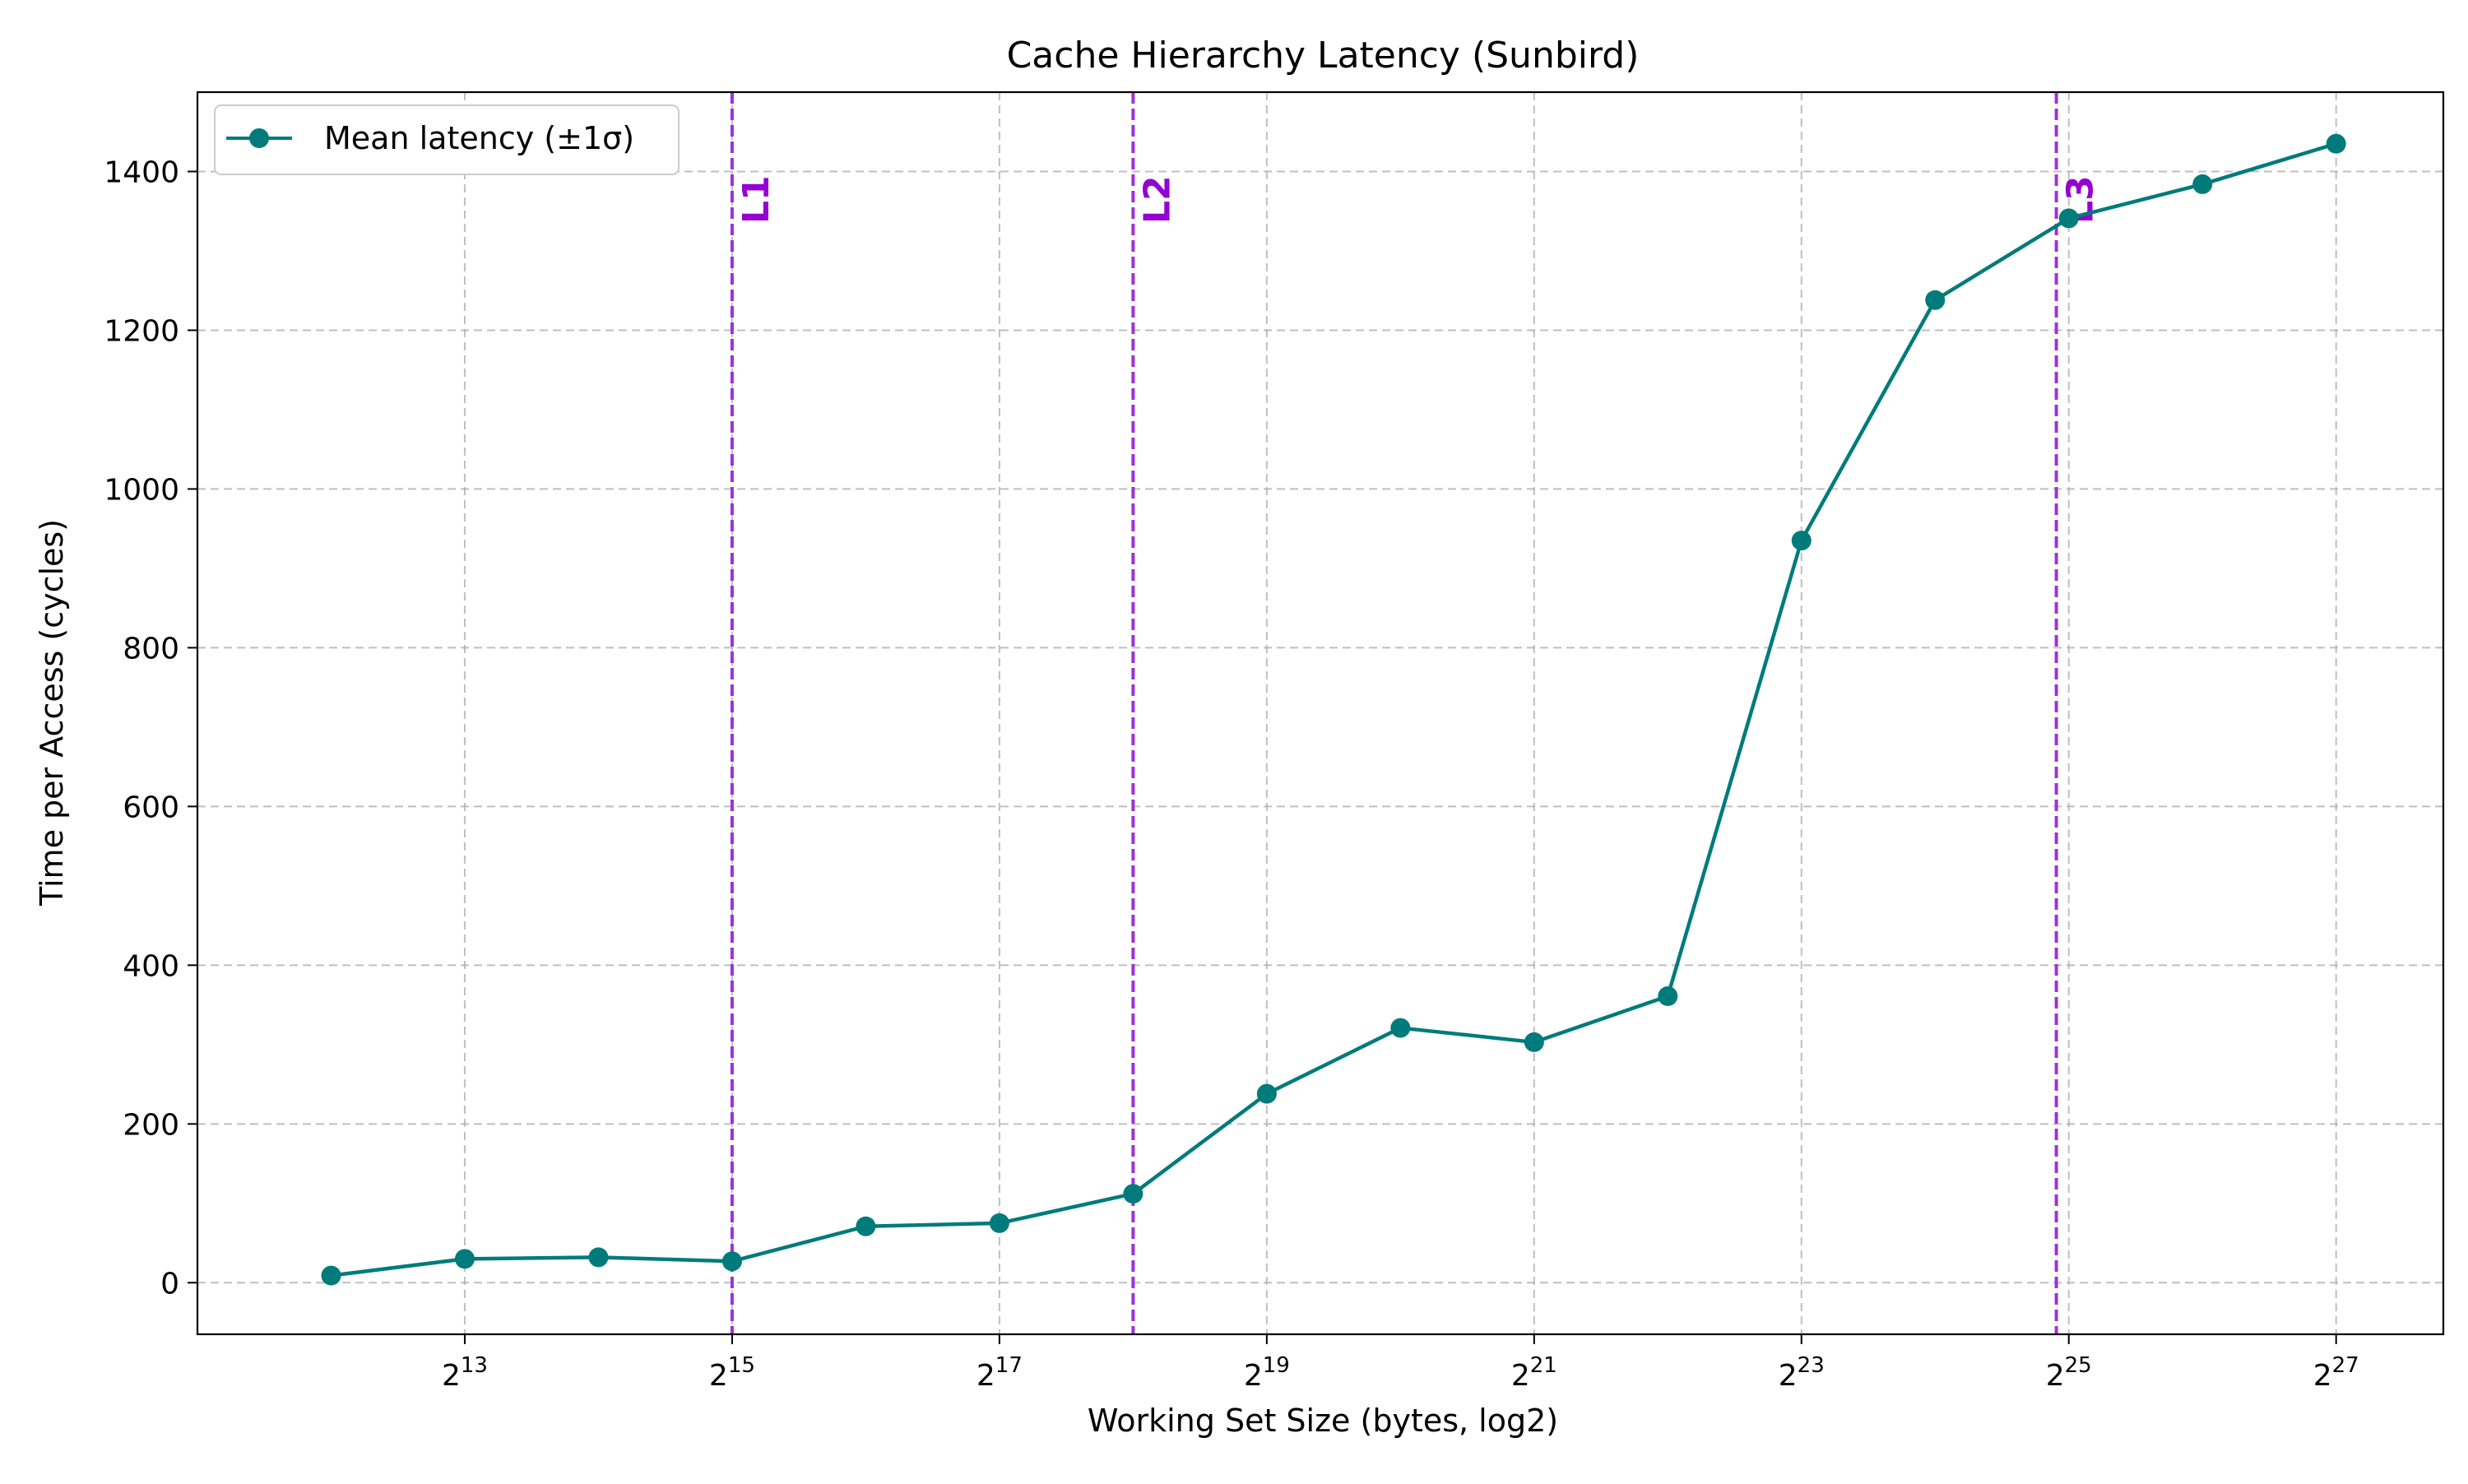 Image resolution: width=2468 pixels, height=1484 pixels. What do you see at coordinates (151, 807) in the screenshot?
I see `y-tick-label: 600` at bounding box center [151, 807].